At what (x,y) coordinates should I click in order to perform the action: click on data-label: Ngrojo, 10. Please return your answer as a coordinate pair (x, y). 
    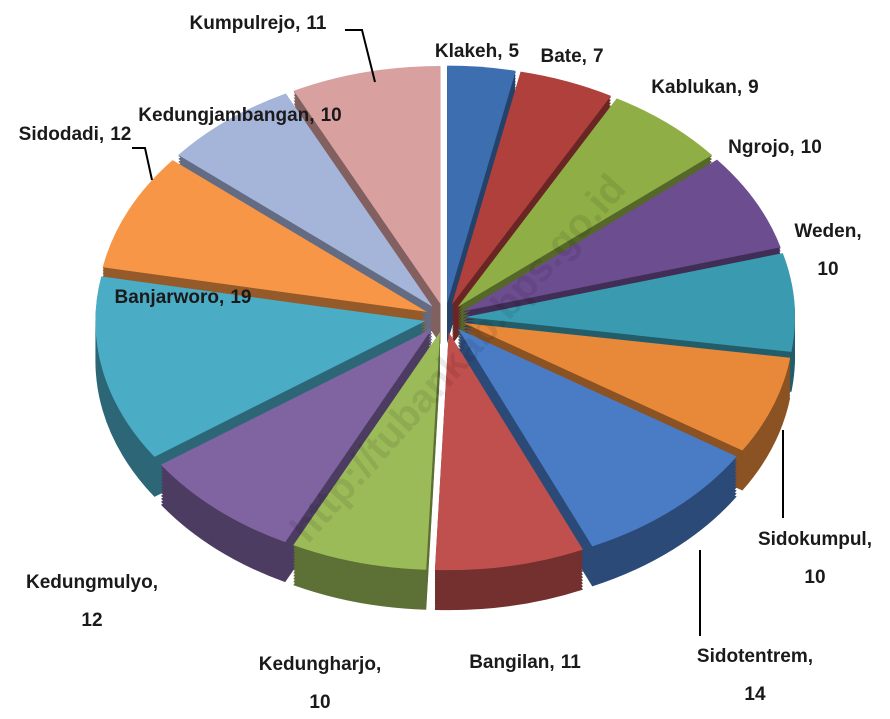
    Looking at the image, I should click on (775, 147).